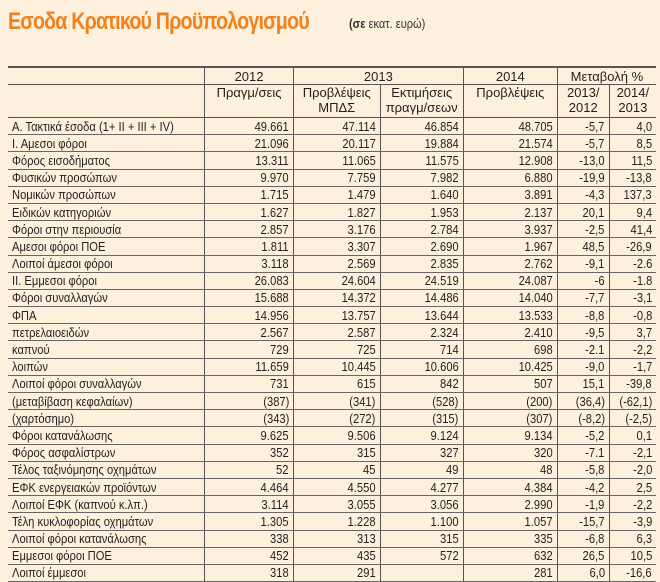 This screenshot has height=582, width=660. Describe the element at coordinates (279, 350) in the screenshot. I see `cell-text: 729` at that location.